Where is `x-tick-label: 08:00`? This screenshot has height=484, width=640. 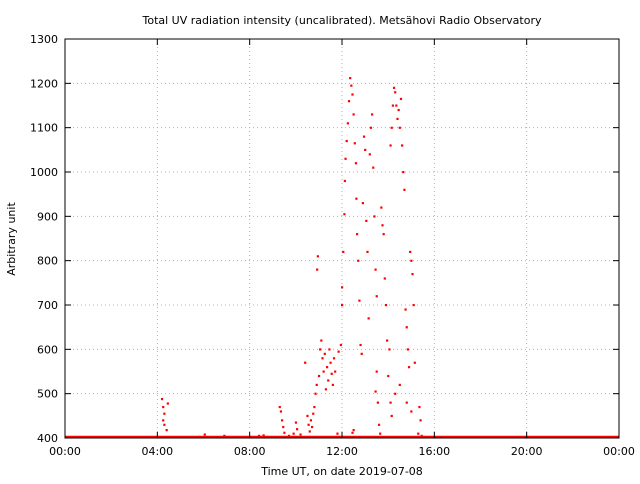 x-tick-label: 08:00 is located at coordinates (250, 451).